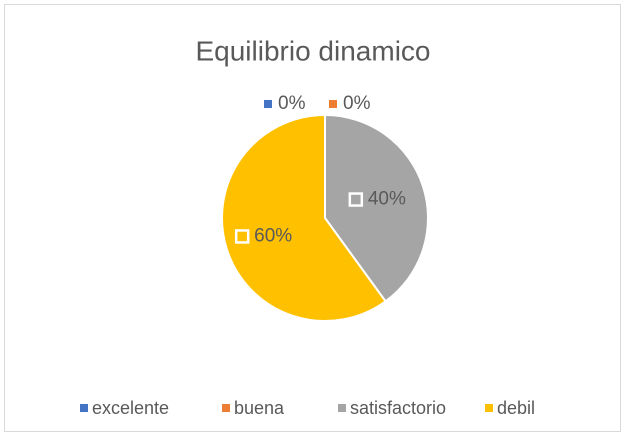 The image size is (627, 442). What do you see at coordinates (398, 408) in the screenshot?
I see `legend-label: satisfactorio` at bounding box center [398, 408].